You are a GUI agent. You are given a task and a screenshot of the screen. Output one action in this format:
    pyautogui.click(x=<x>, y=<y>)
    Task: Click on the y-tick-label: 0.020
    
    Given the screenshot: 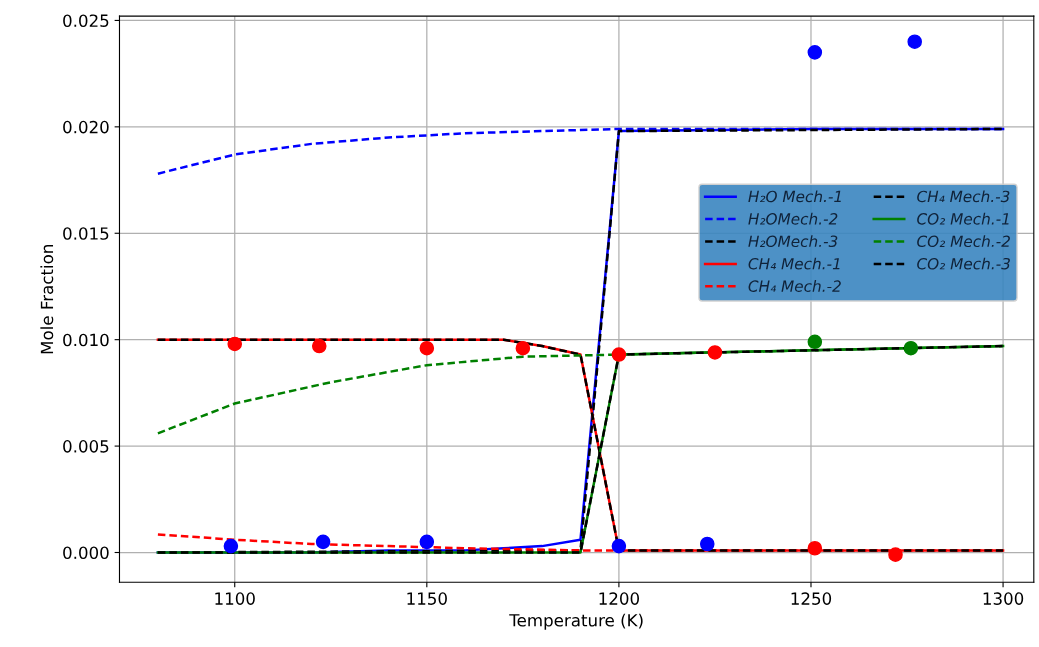 What is the action you would take?
    pyautogui.click(x=86, y=127)
    